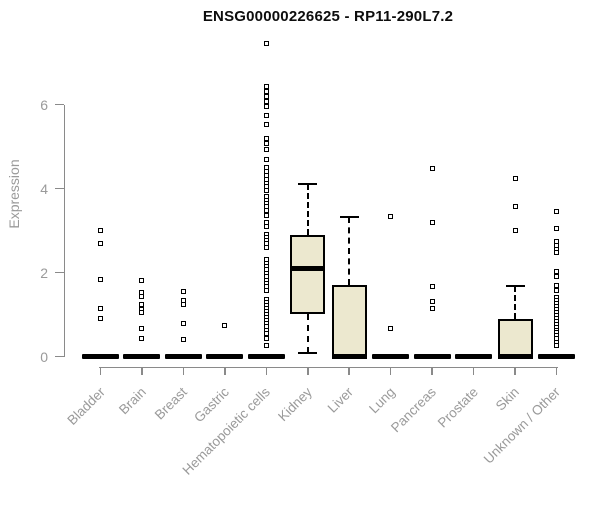  I want to click on y-tick-label: 4, so click(44, 188).